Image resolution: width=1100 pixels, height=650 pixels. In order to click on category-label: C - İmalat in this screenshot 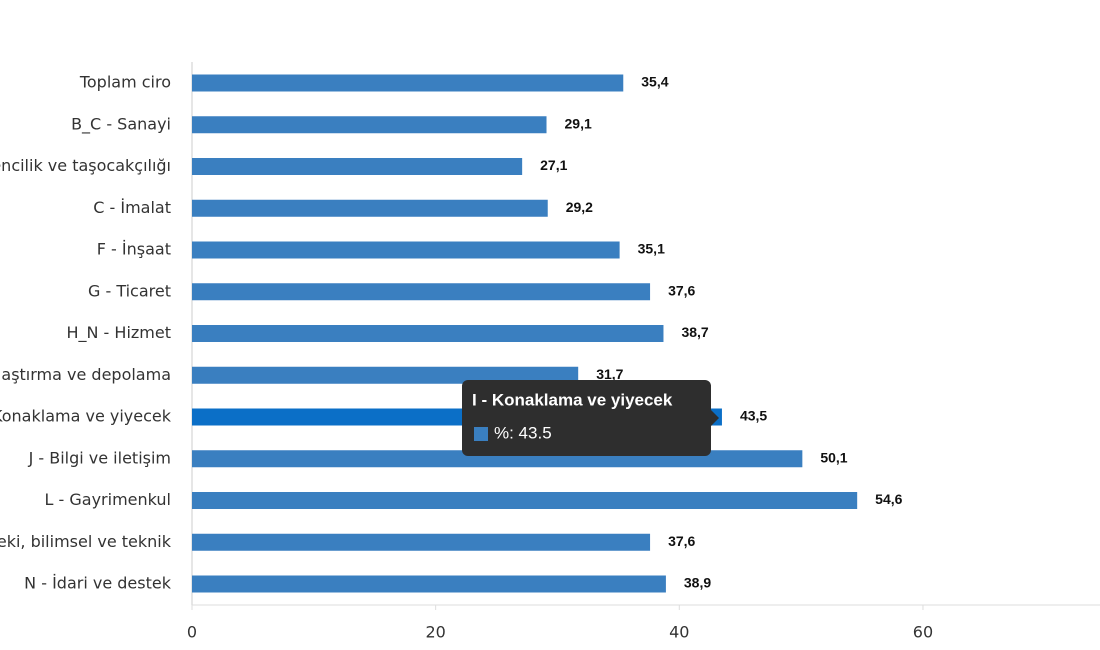, I will do `click(132, 207)`.